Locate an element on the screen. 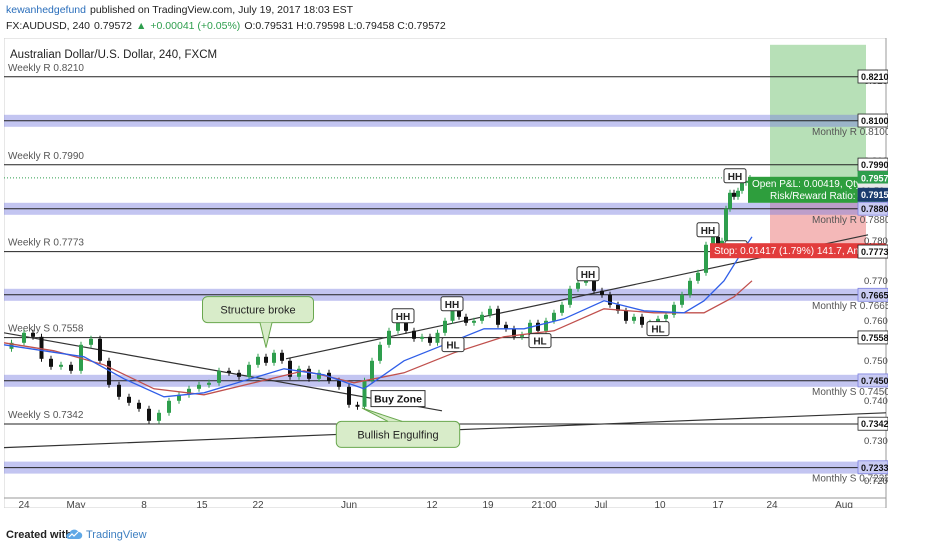 The height and width of the screenshot is (550, 932). y-tick-label: 0.78000 is located at coordinates (876, 241).